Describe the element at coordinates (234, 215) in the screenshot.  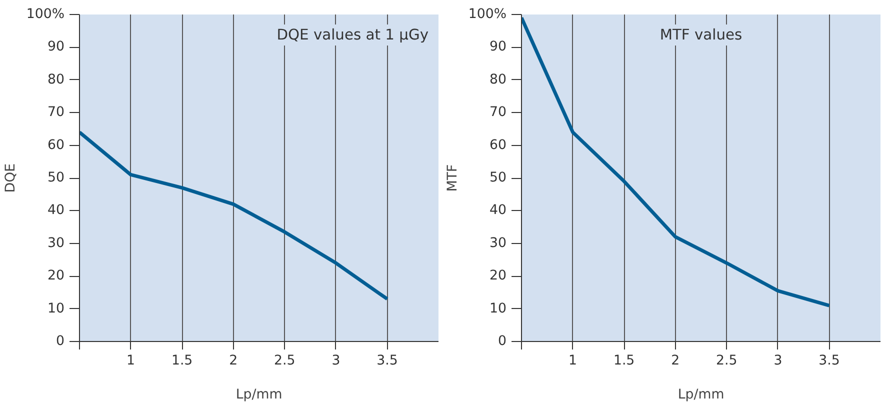
I see `line-series` at that location.